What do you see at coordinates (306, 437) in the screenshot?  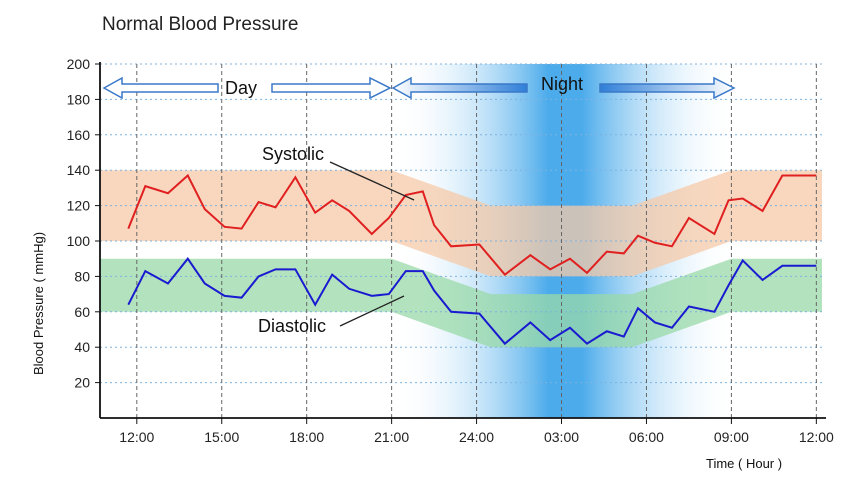 I see `x-tick-label: 18:00` at bounding box center [306, 437].